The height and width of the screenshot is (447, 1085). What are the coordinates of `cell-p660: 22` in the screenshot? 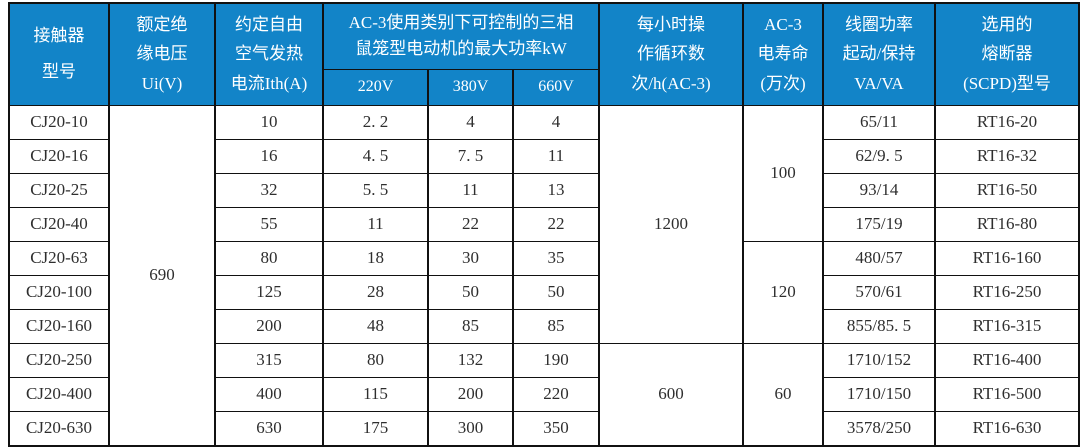 It's located at (556, 224).